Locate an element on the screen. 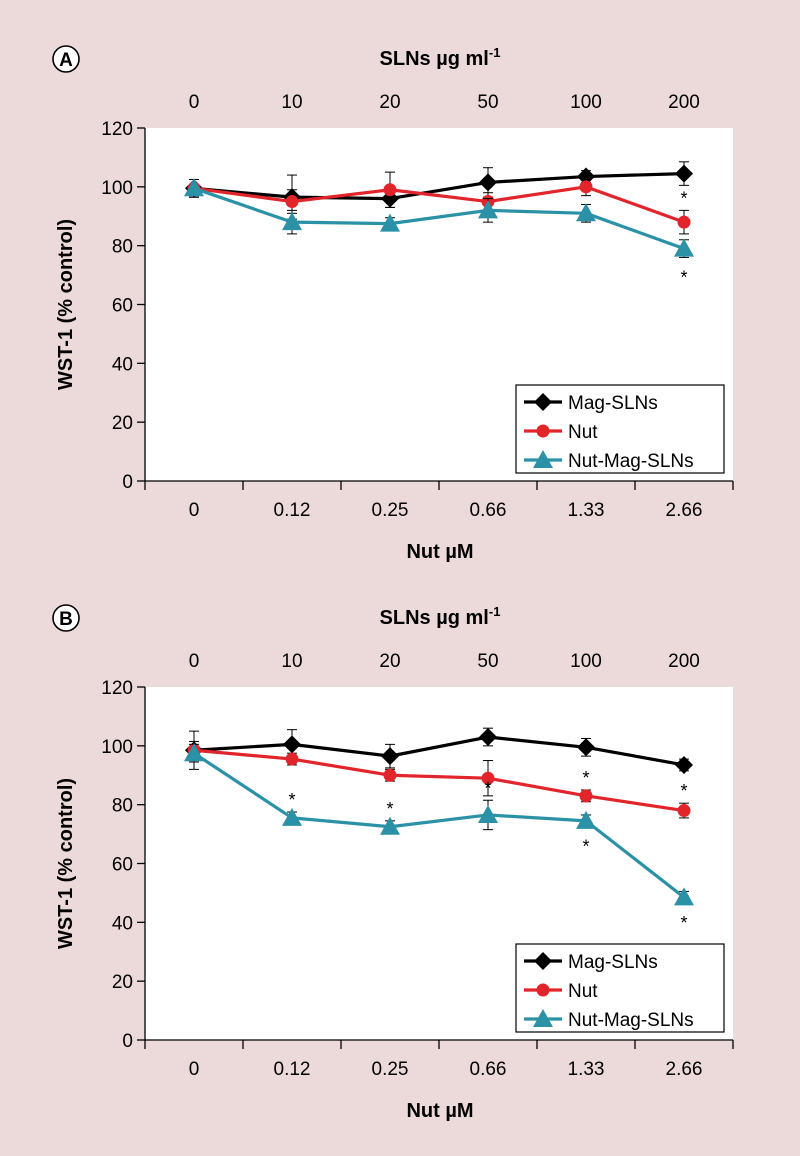 This screenshot has width=800, height=1156. y-tick-label: 0 is located at coordinates (127, 482).